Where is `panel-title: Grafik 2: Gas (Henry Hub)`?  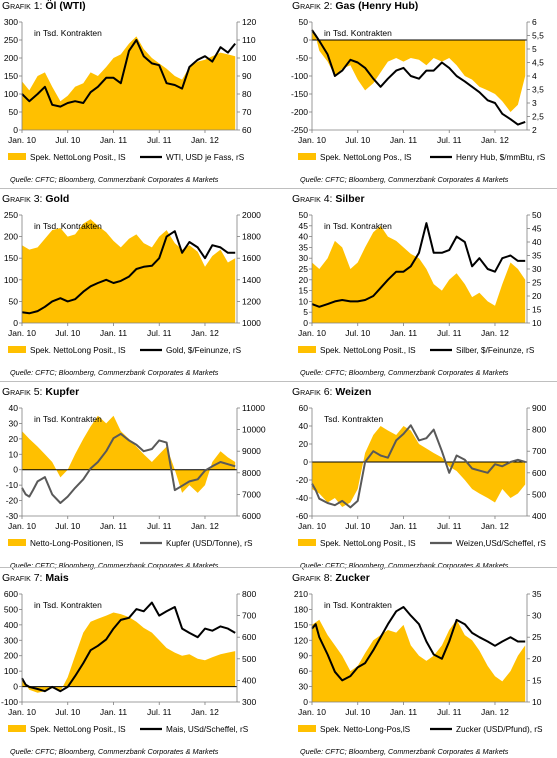
panel-title: Grafik 2: Gas (Henry Hub) is located at coordinates (355, 6).